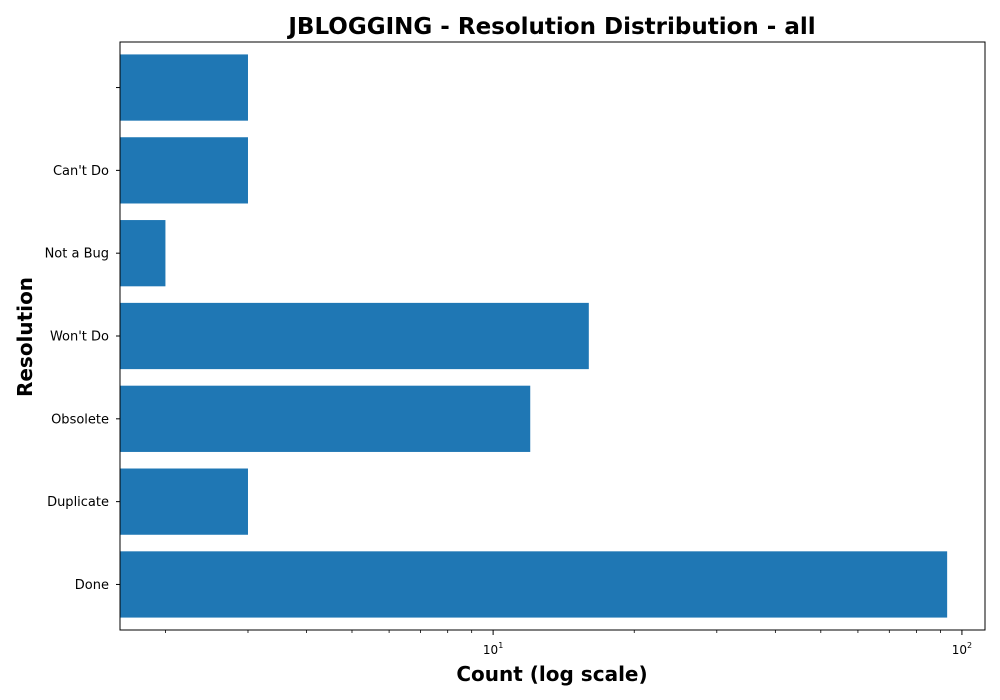 The height and width of the screenshot is (700, 1000). I want to click on x-tick-label: 10¹, so click(493, 649).